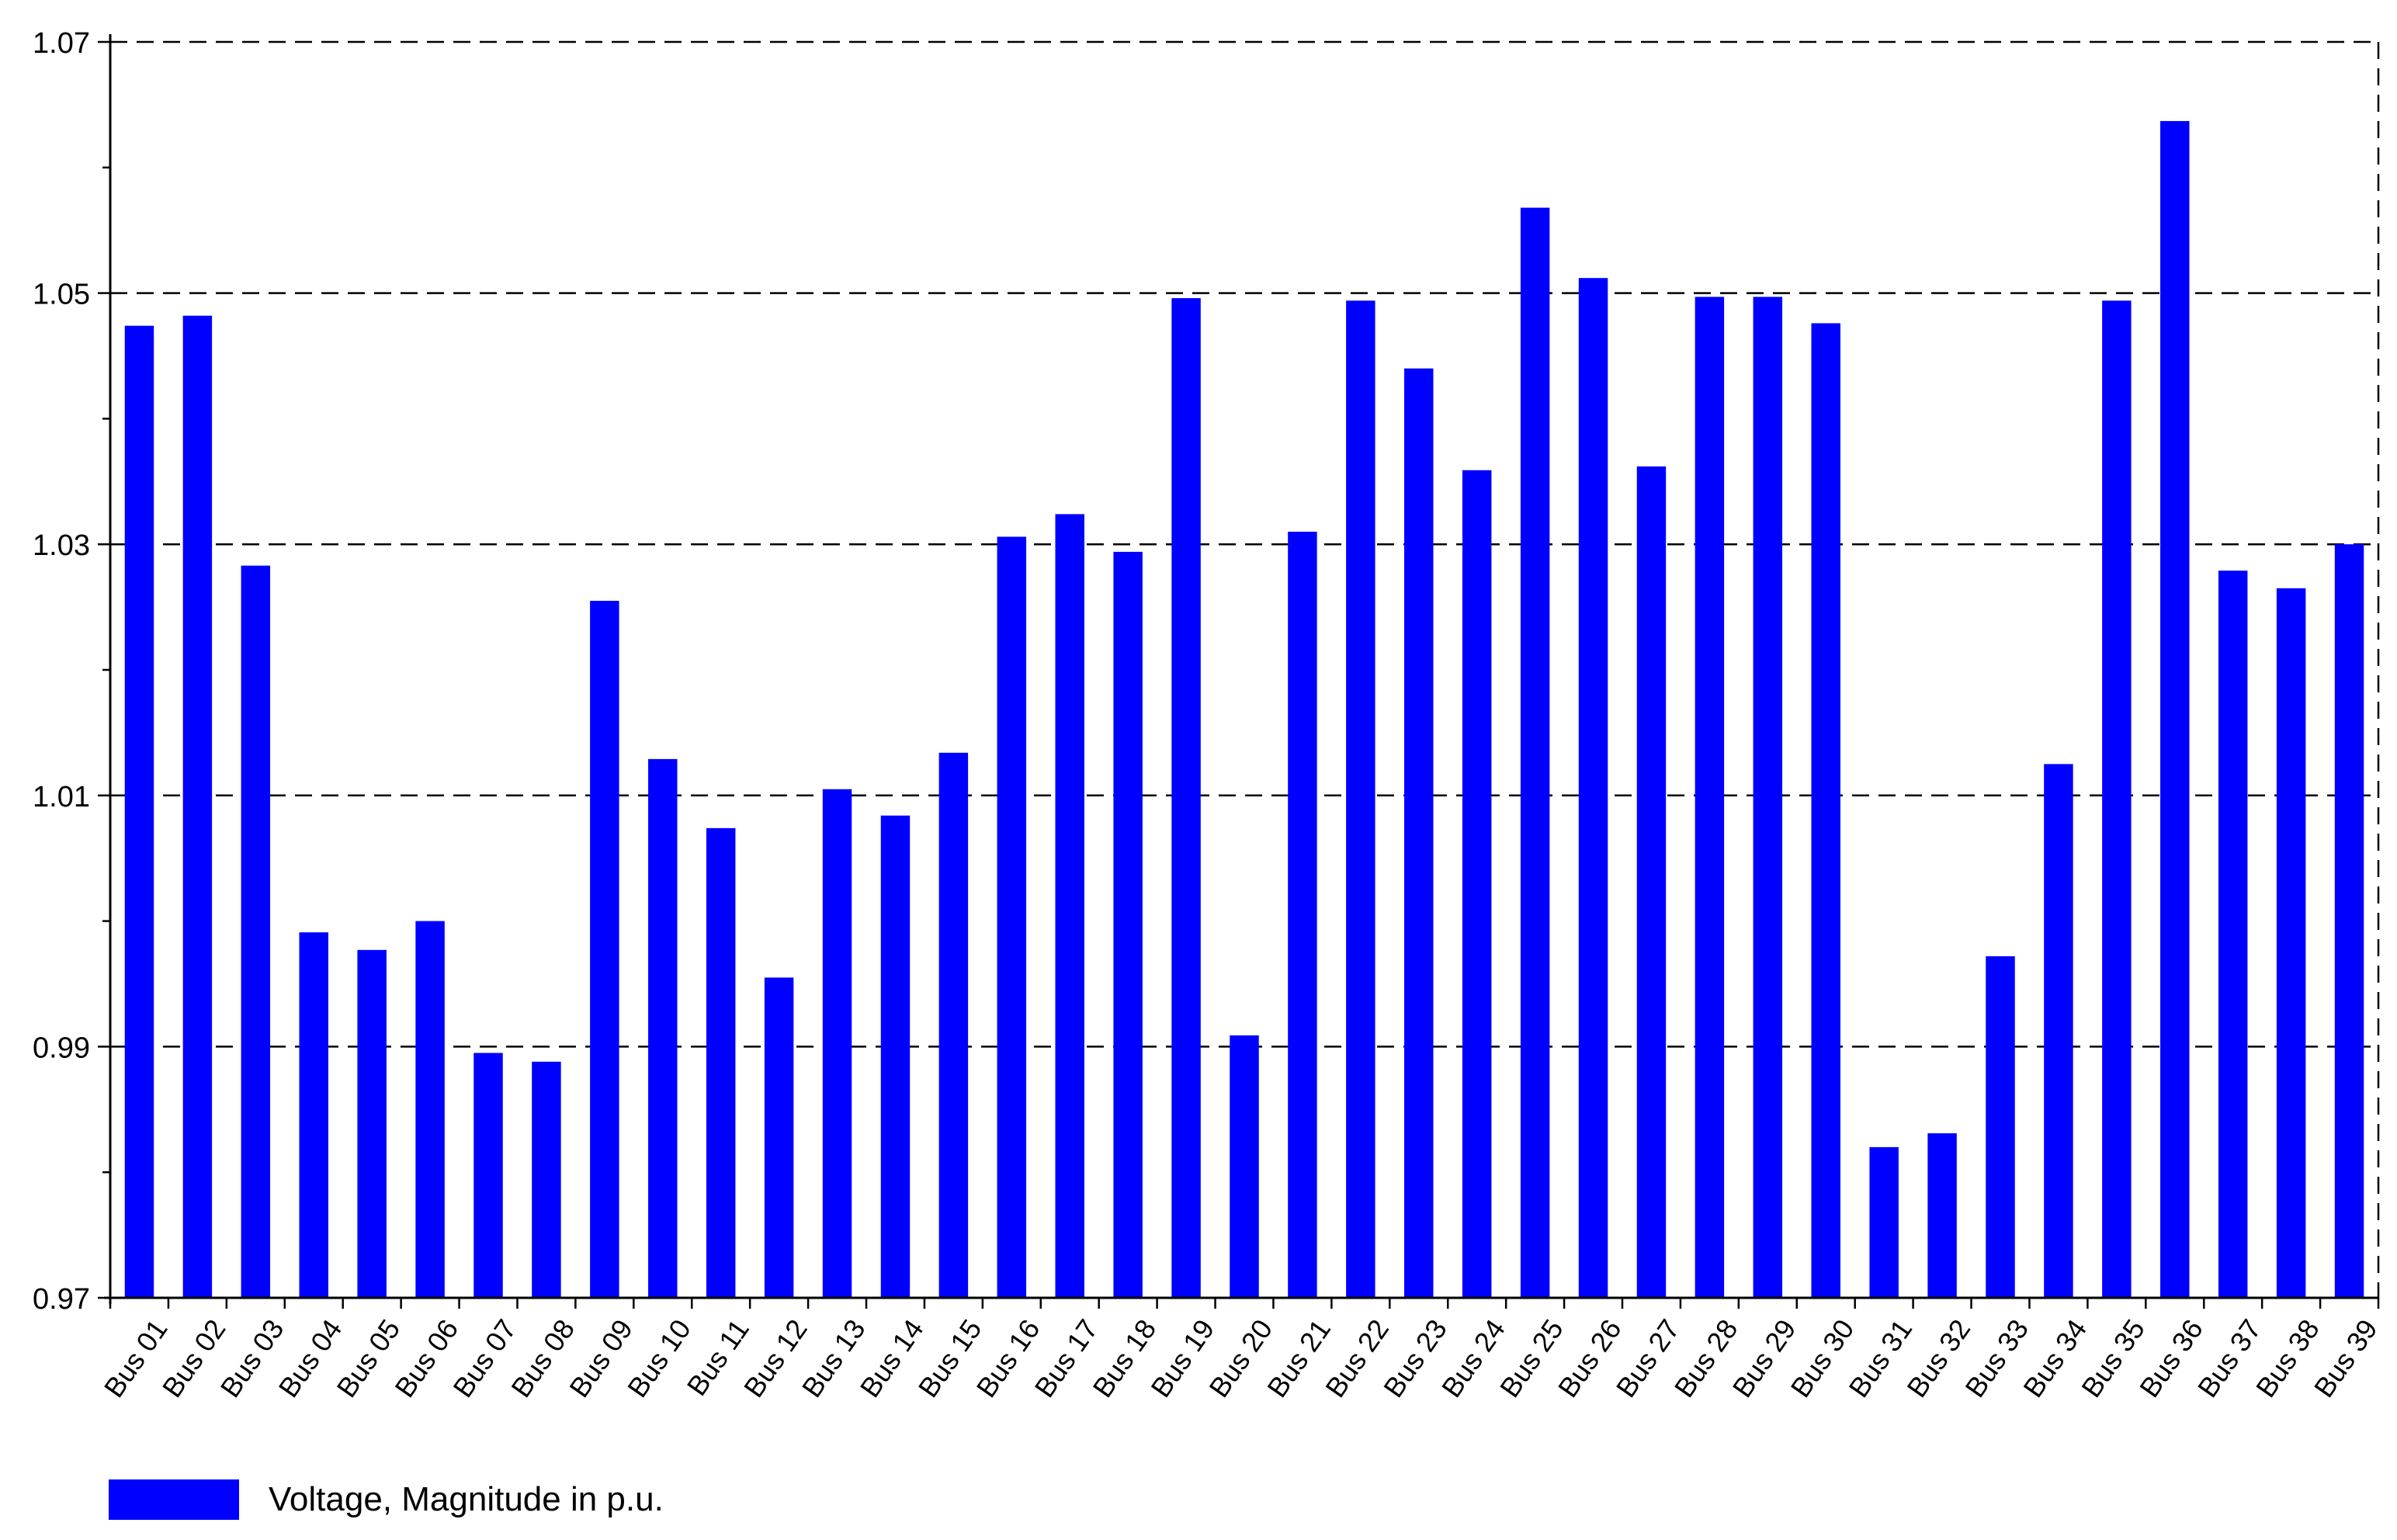 This screenshot has width=2397, height=1540. I want to click on y-tick-label: 1.03, so click(61, 545).